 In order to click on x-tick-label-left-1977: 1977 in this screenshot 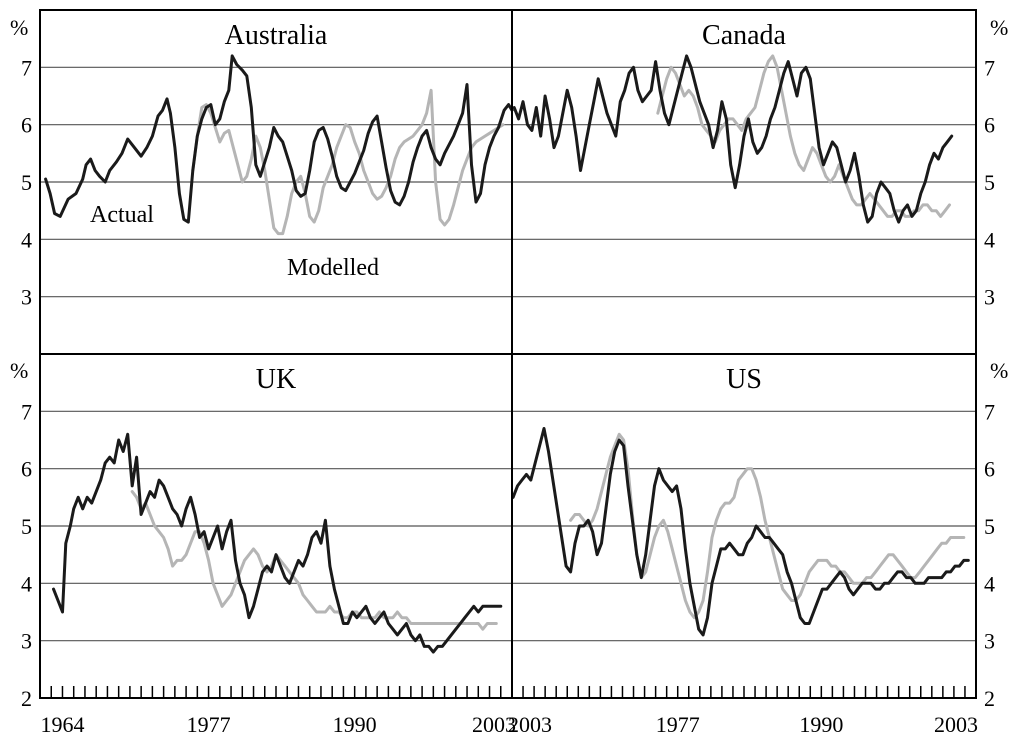, I will do `click(209, 724)`.